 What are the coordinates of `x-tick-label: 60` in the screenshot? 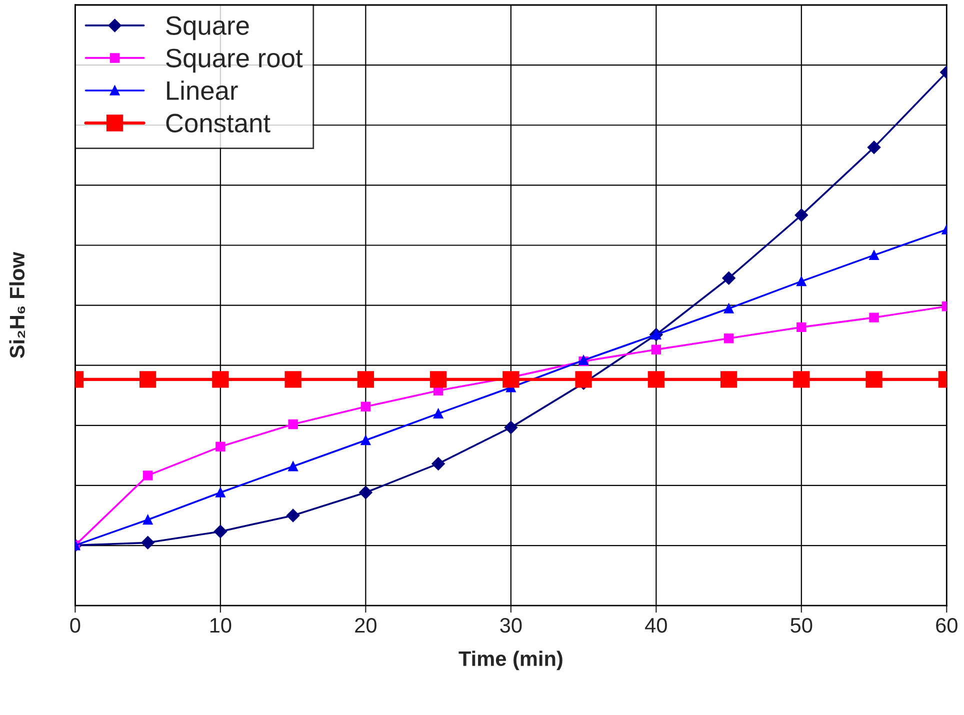 It's located at (947, 625).